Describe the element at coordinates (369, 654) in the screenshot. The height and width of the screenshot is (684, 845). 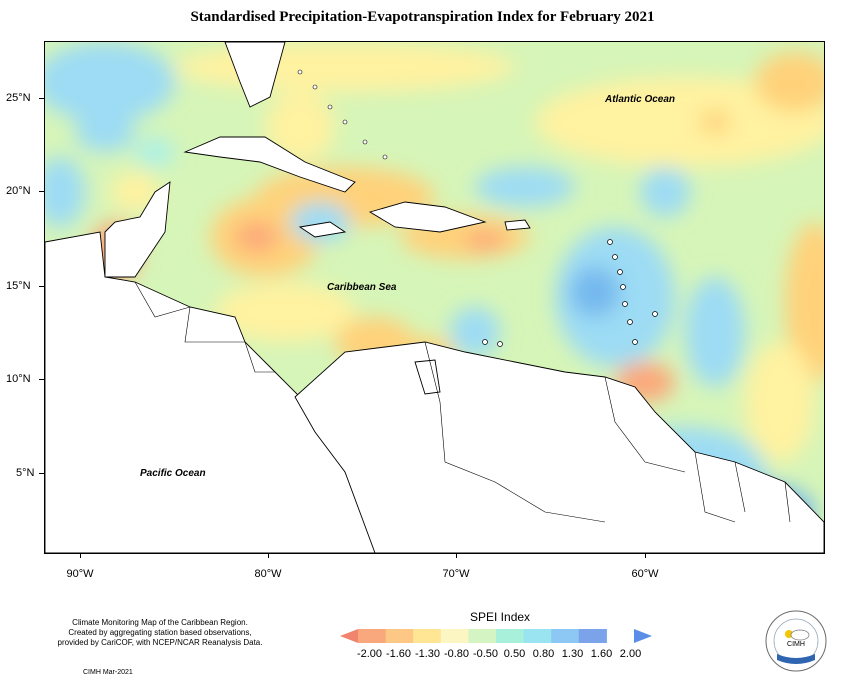
I see `legend-tick-label: -2.00` at that location.